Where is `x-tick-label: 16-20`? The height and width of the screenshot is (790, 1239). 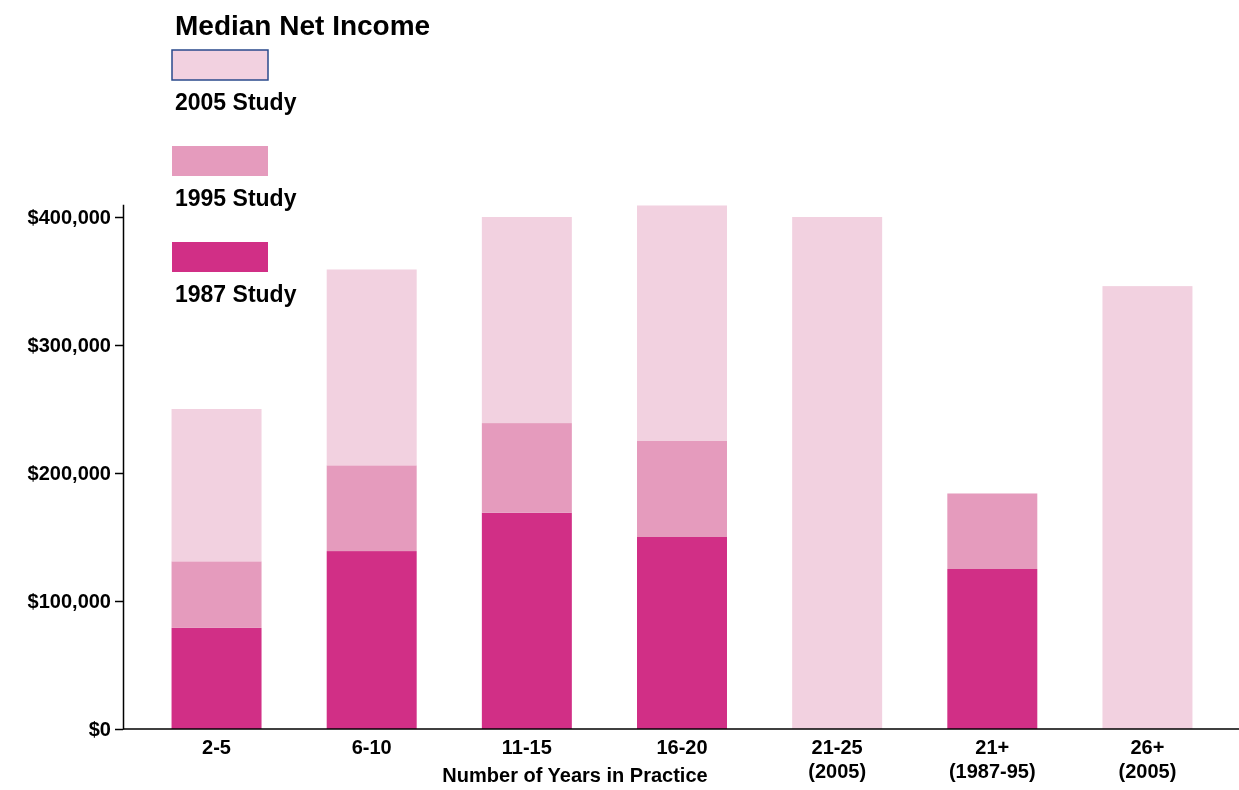
x-tick-label: 16-20 is located at coordinates (682, 747).